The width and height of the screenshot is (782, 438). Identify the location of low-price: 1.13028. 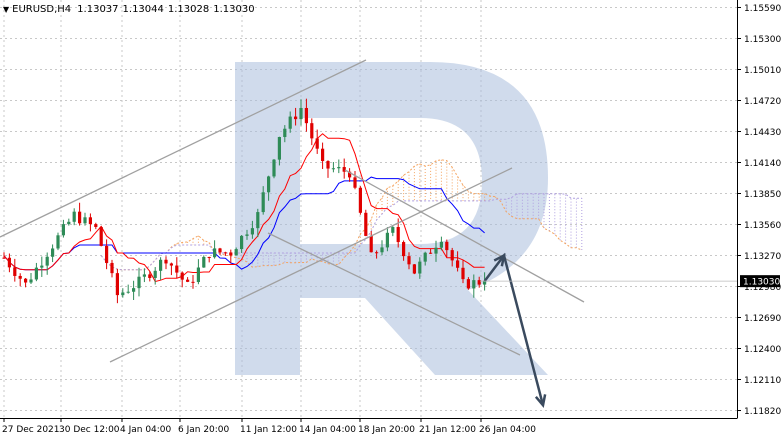
(188, 9).